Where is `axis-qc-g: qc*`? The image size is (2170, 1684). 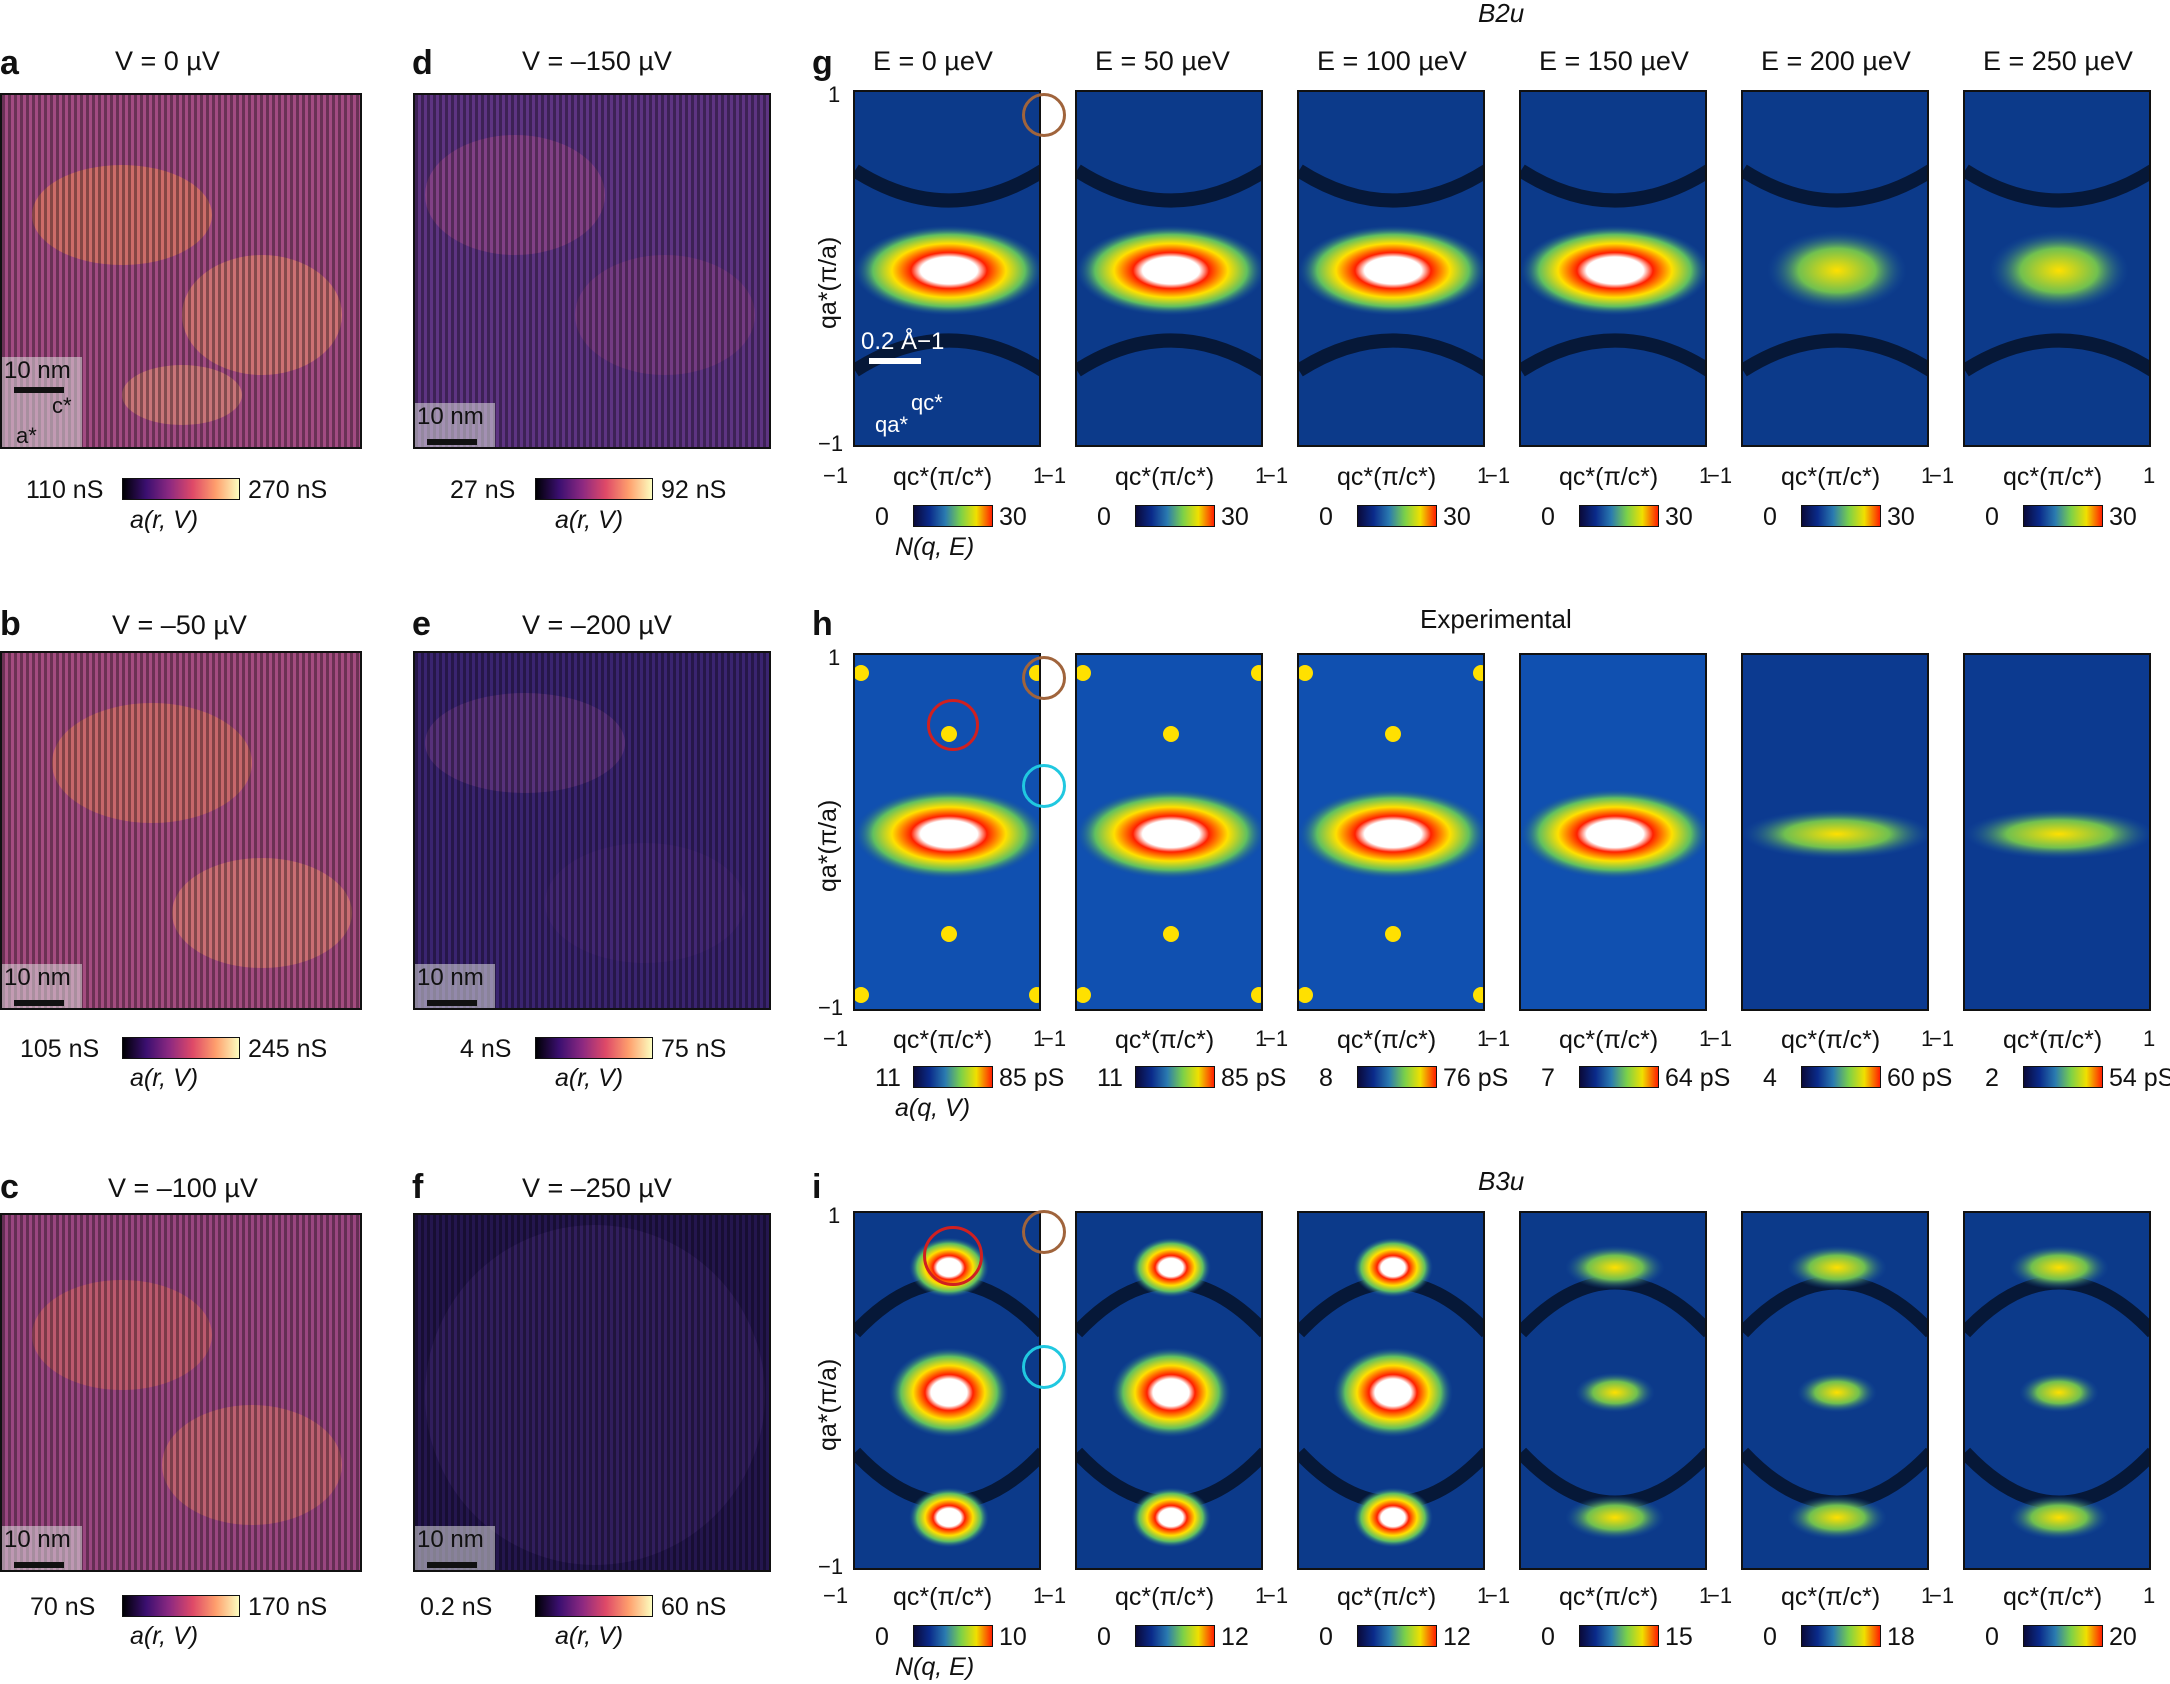
axis-qc-g: qc* is located at coordinates (927, 402).